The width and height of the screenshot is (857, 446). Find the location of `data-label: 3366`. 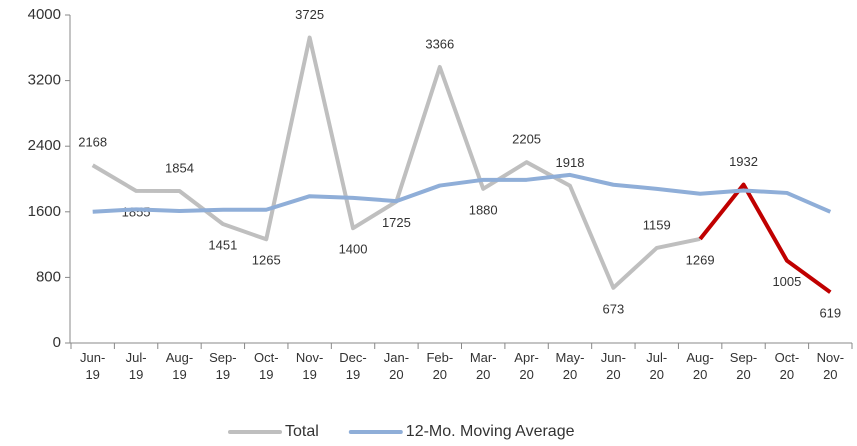

data-label: 3366 is located at coordinates (439, 43).